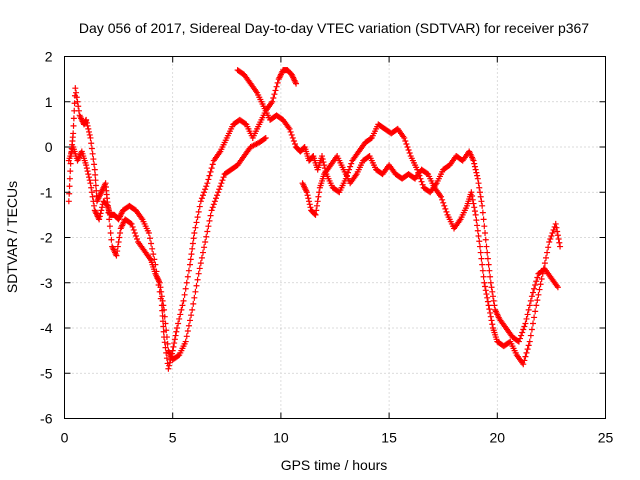 This screenshot has height=480, width=640. What do you see at coordinates (46, 419) in the screenshot?
I see `y-tick-label: -6` at bounding box center [46, 419].